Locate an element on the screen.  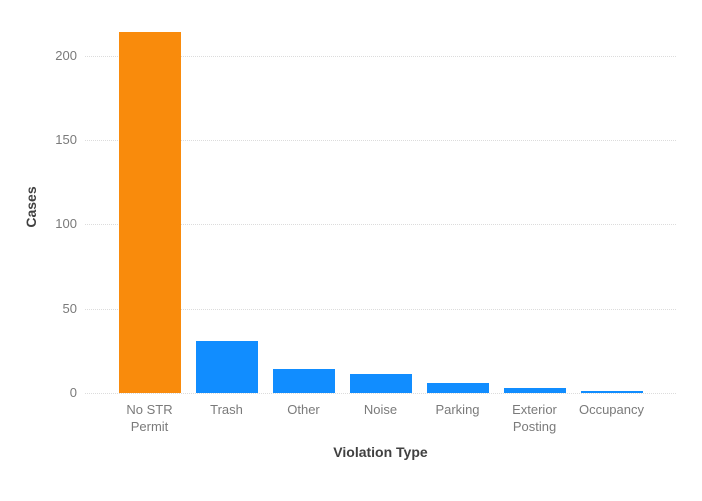
y-tick-label: 150 is located at coordinates (66, 140).